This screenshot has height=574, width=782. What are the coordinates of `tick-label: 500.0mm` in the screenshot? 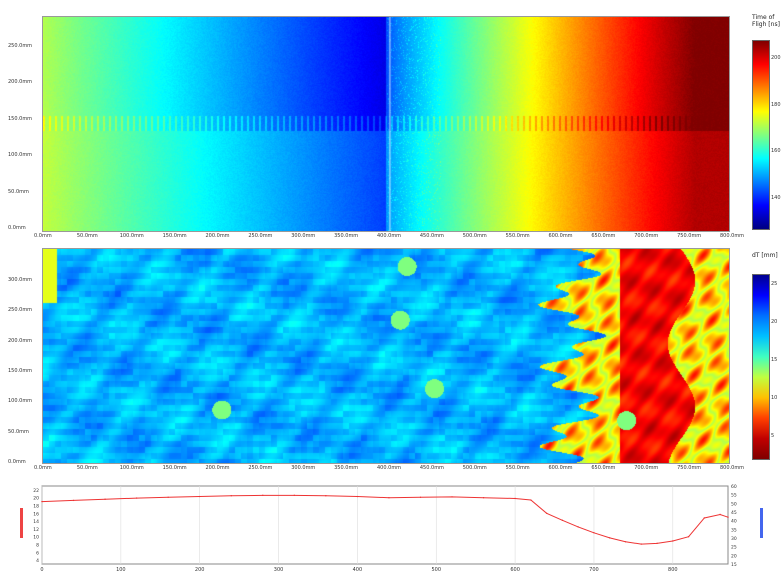 It's located at (474, 236).